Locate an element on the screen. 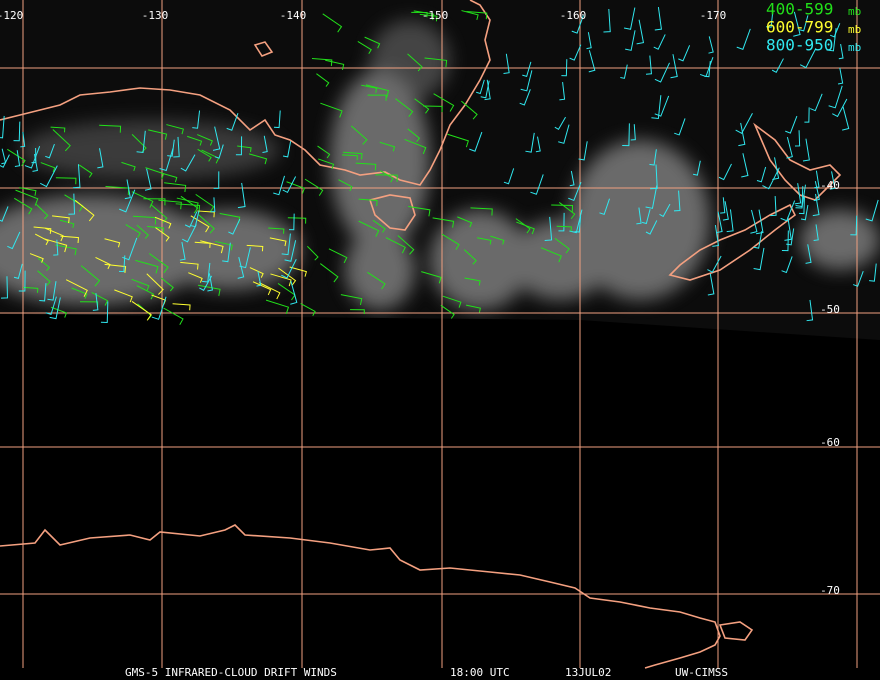 The image size is (880, 680). longitude-label: -140 is located at coordinates (293, 15).